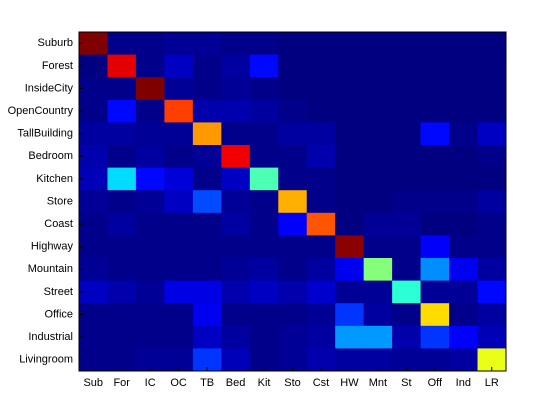 Image resolution: width=560 pixels, height=420 pixels. Describe the element at coordinates (349, 383) in the screenshot. I see `x-tick-label: HW` at that location.